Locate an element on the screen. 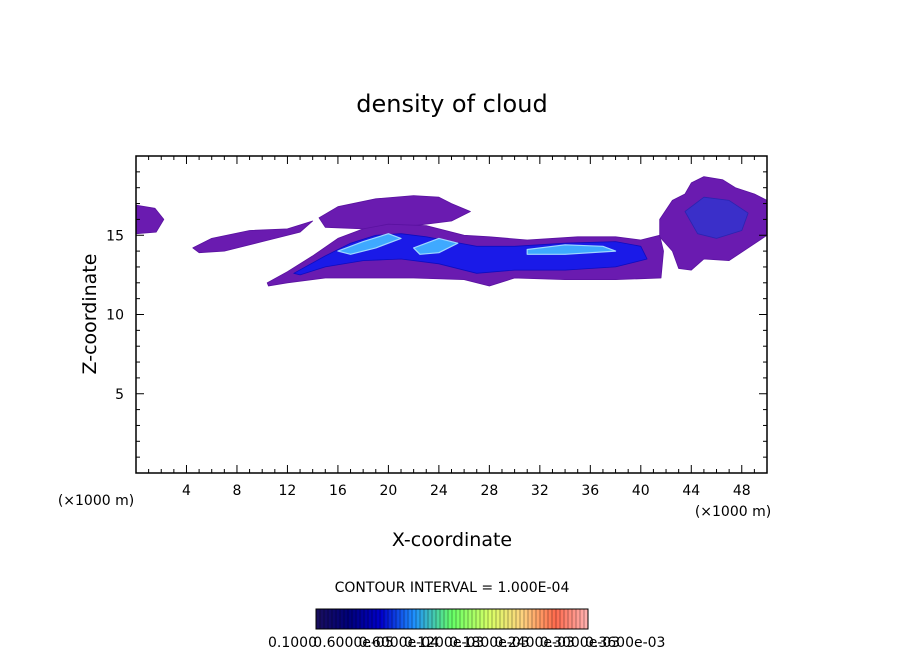 The height and width of the screenshot is (654, 904). x-tick-label: 12 is located at coordinates (288, 491).